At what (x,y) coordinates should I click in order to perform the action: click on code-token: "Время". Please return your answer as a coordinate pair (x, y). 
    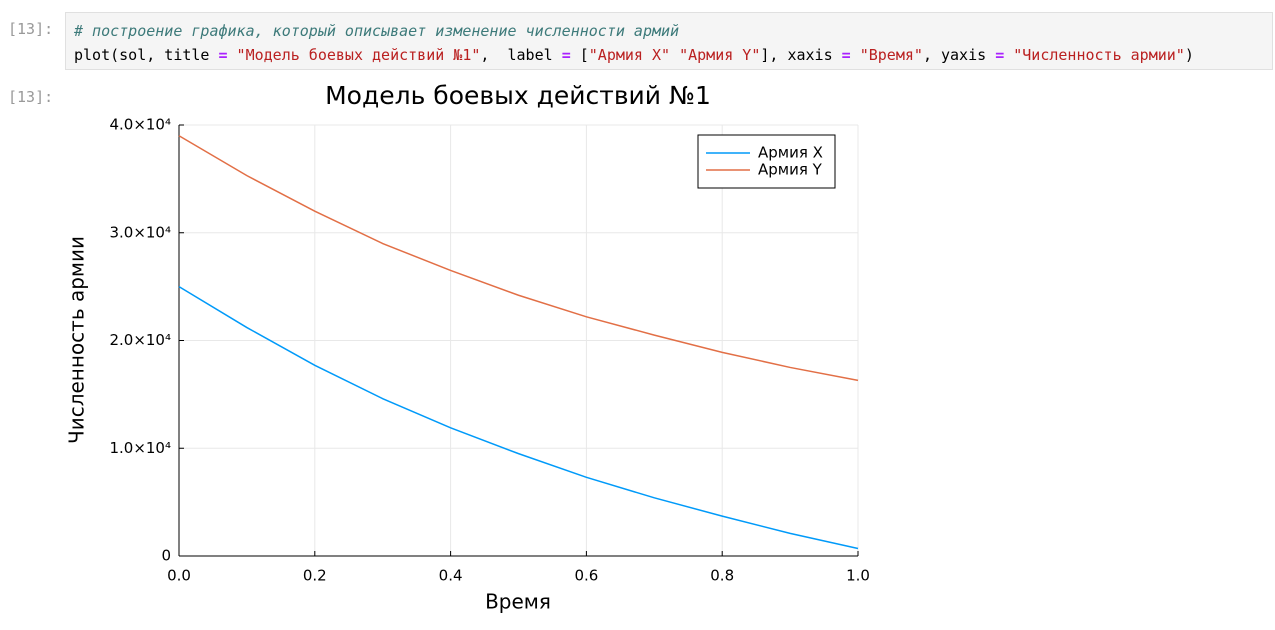
    Looking at the image, I should click on (886, 55).